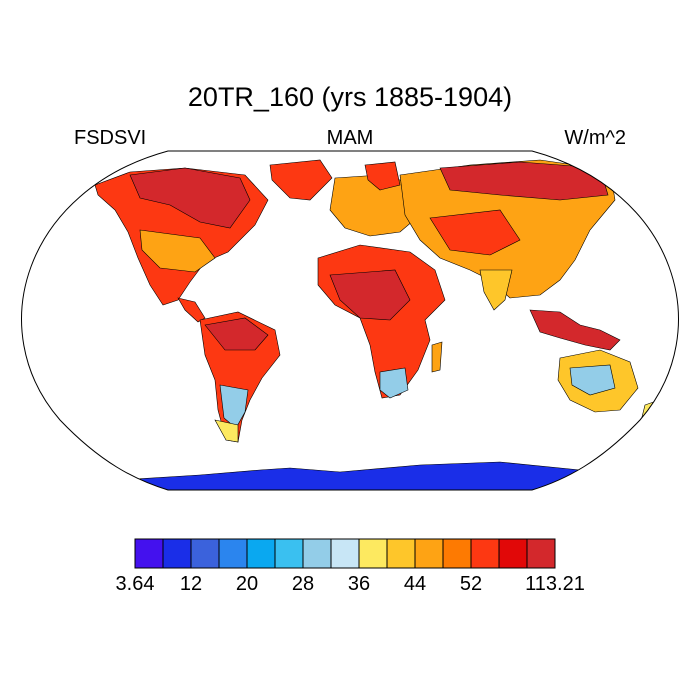 The height and width of the screenshot is (700, 700). I want to click on colorbar-tick-label: 20, so click(247, 584).